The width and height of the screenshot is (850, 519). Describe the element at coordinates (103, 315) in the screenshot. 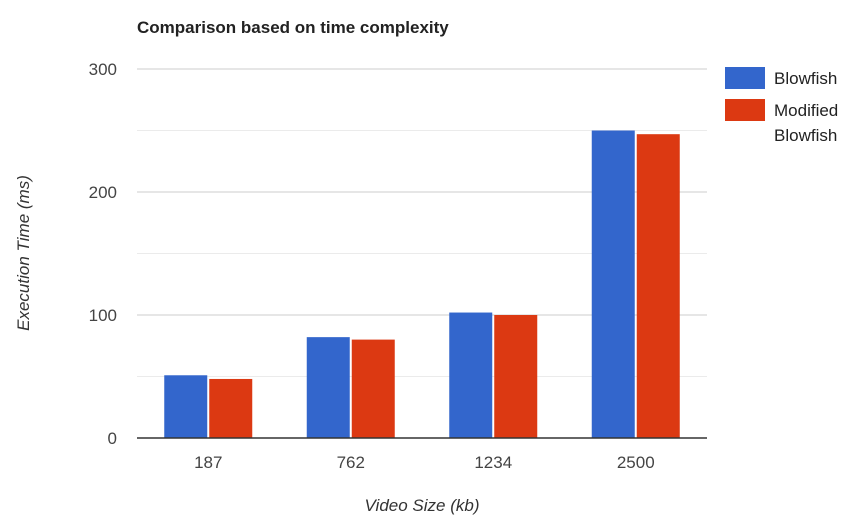

I see `y-tick-label: 100` at that location.